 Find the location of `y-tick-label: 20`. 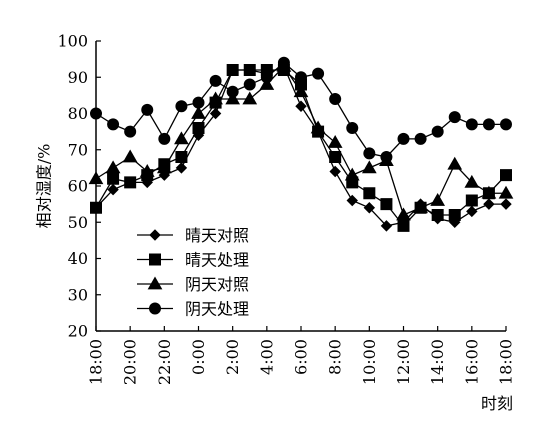

y-tick-label: 20 is located at coordinates (78, 331).